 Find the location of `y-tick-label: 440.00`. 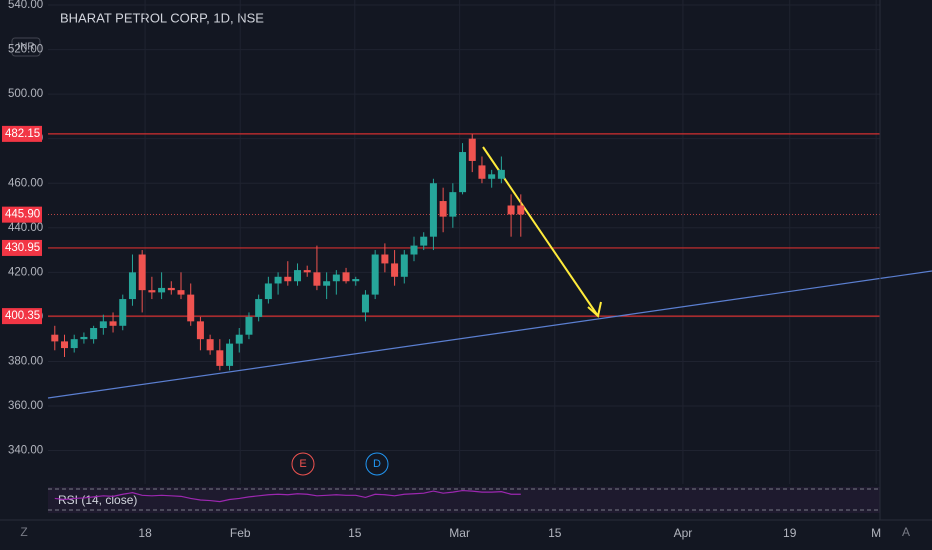

y-tick-label: 440.00 is located at coordinates (25, 228).